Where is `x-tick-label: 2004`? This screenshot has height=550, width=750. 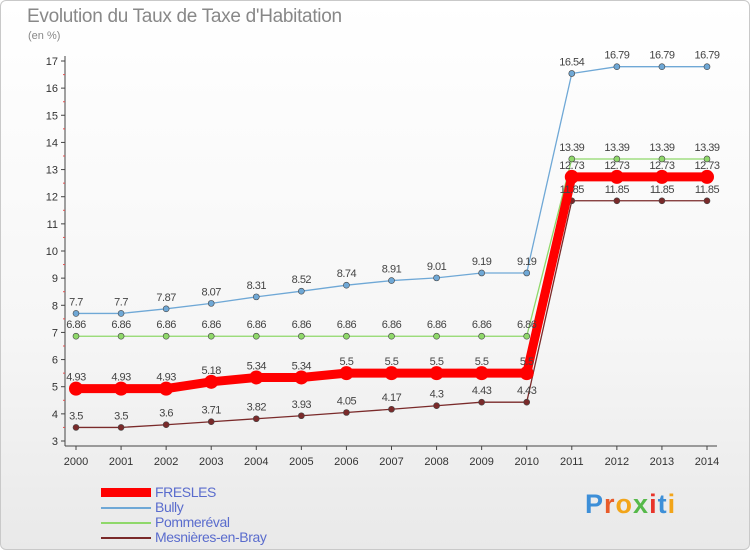 x-tick-label: 2004 is located at coordinates (256, 462).